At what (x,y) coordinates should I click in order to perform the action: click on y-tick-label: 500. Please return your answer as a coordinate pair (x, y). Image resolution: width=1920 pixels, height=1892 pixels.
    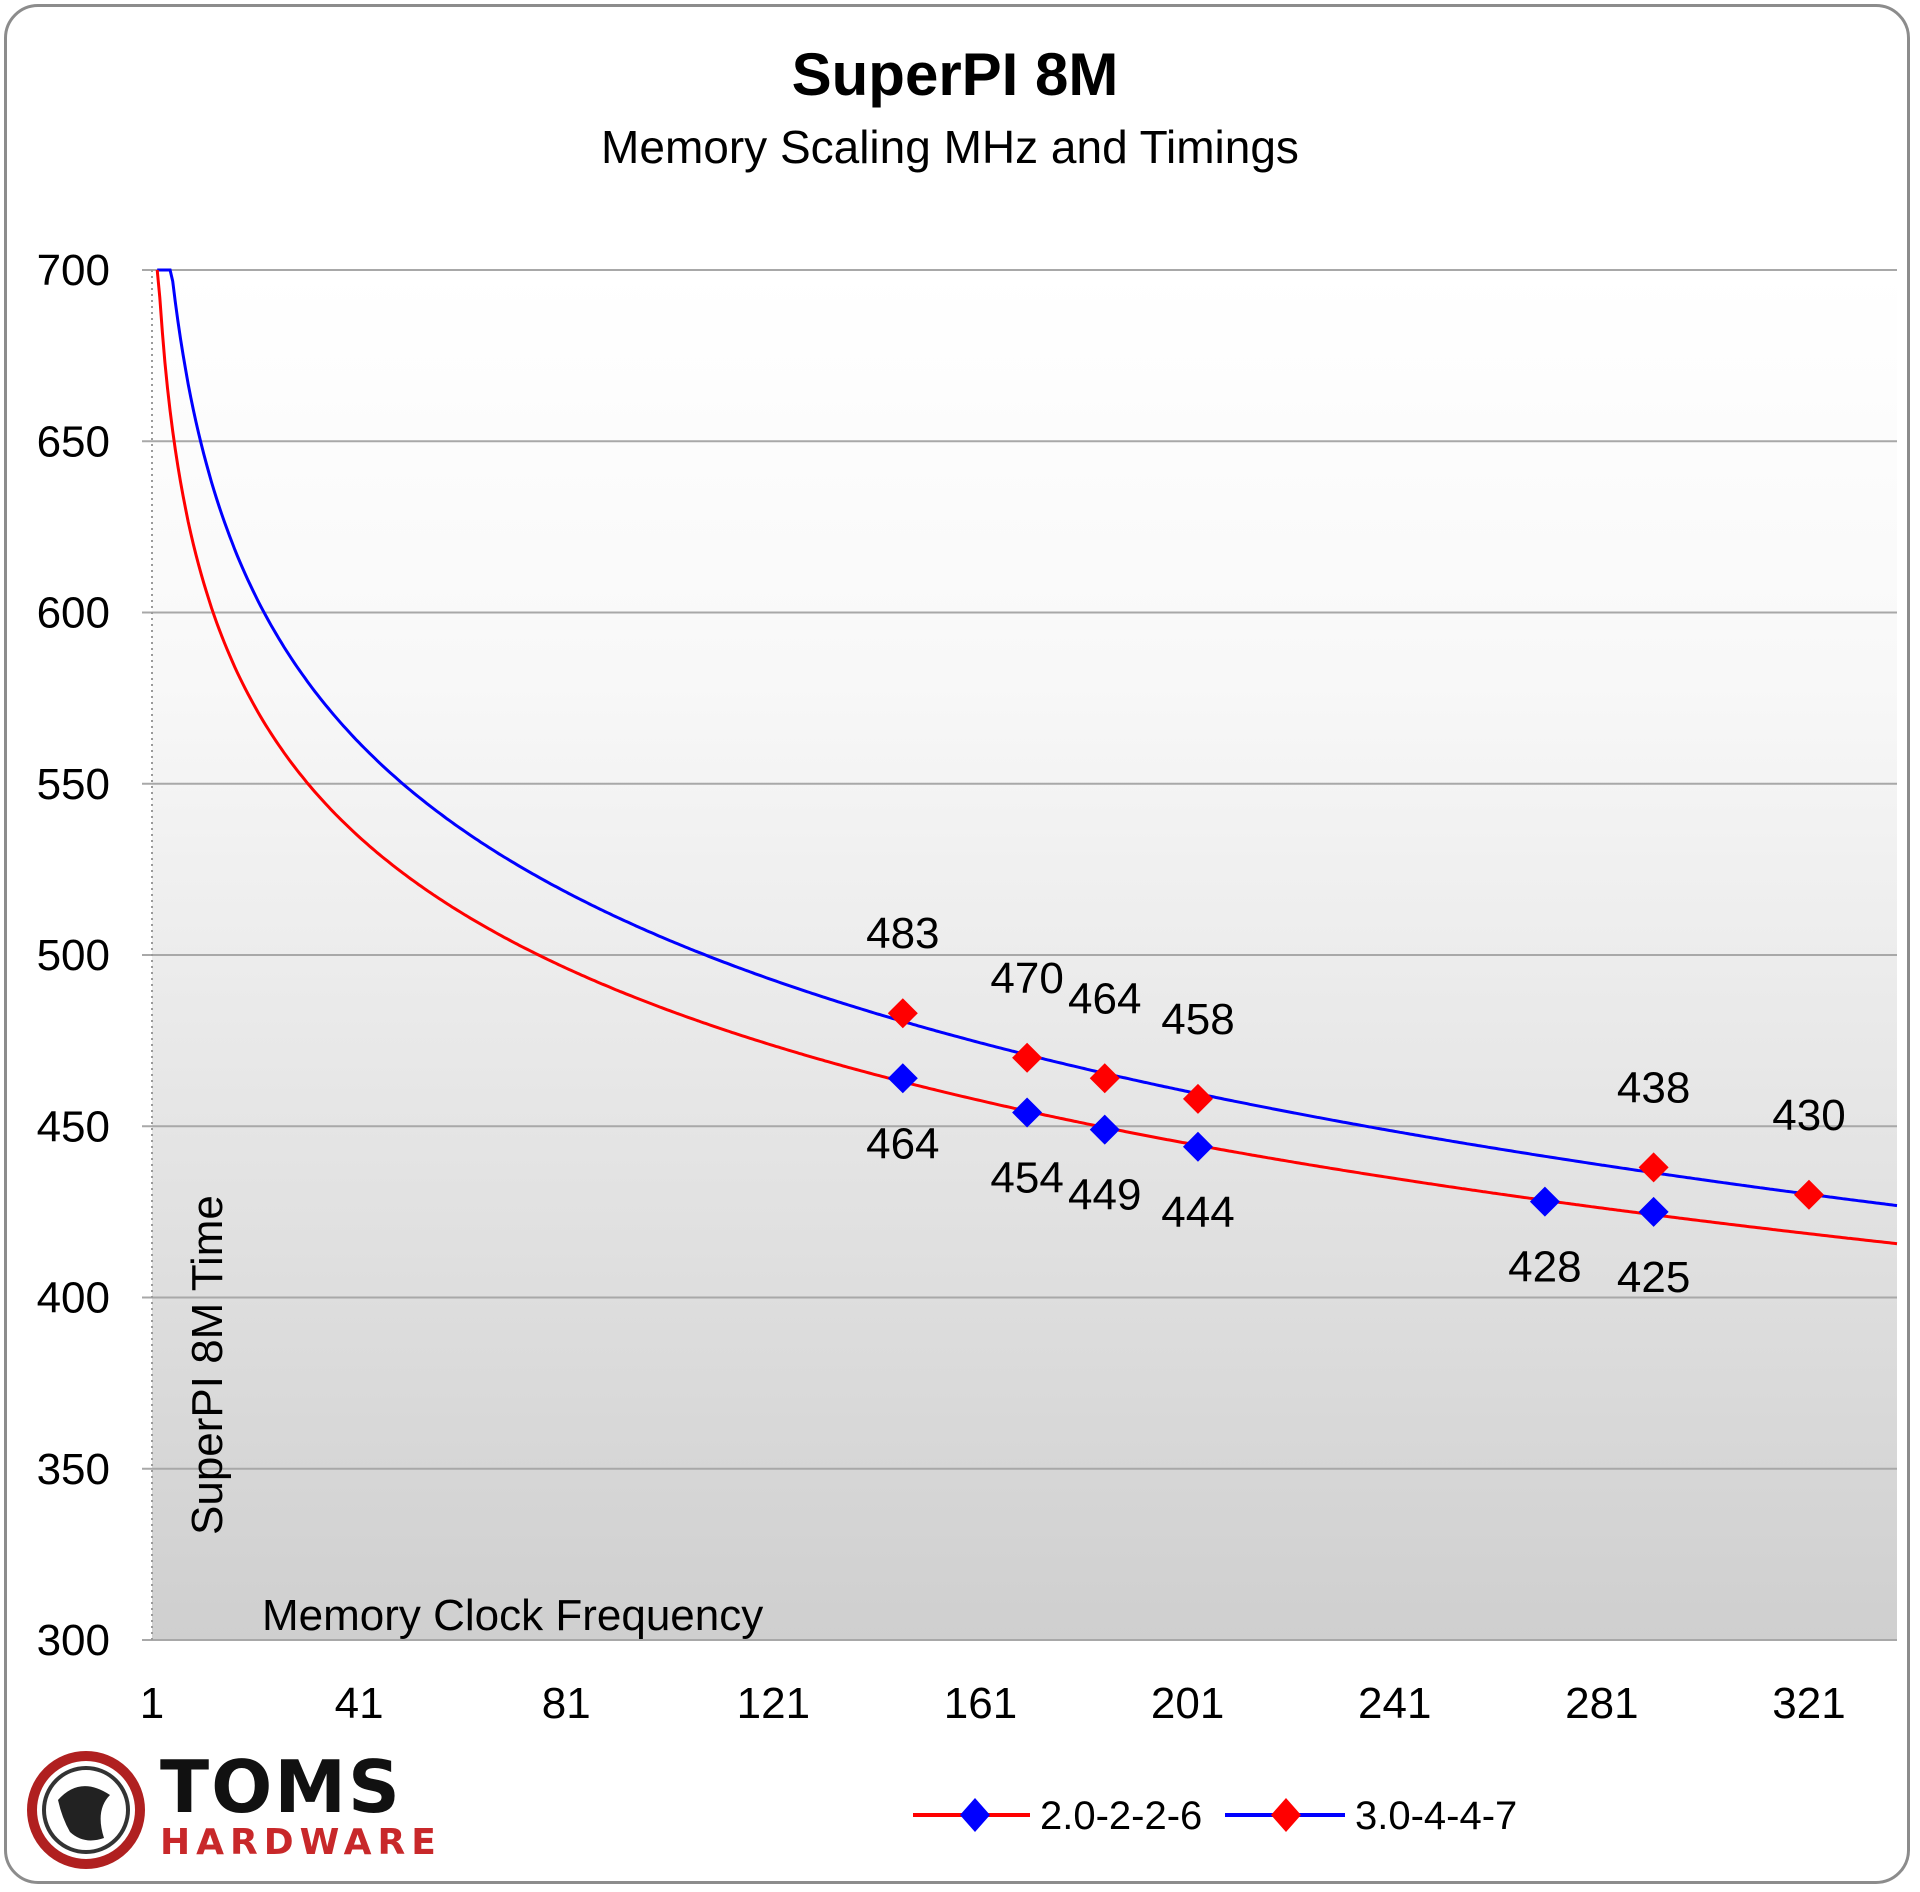
    Looking at the image, I should click on (73, 955).